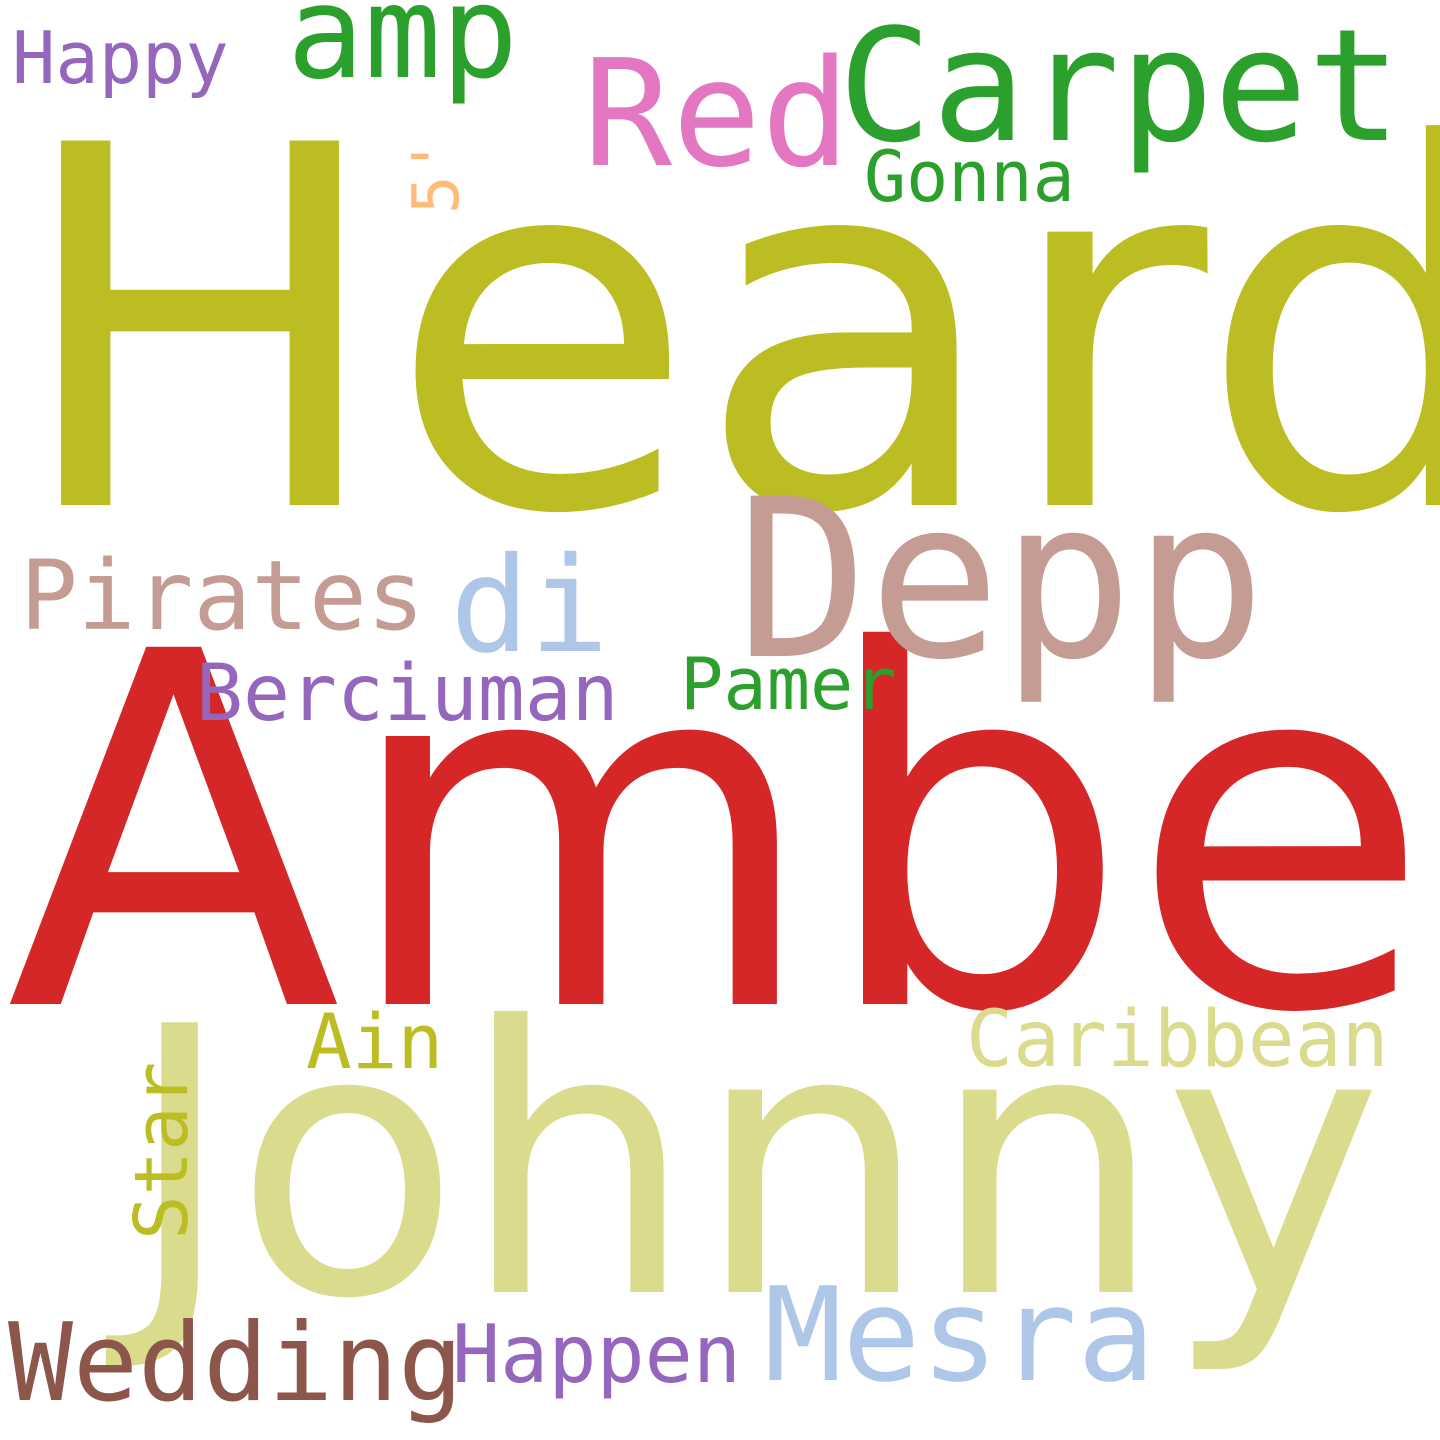  What do you see at coordinates (403, 54) in the screenshot?
I see `word-amp: amp` at bounding box center [403, 54].